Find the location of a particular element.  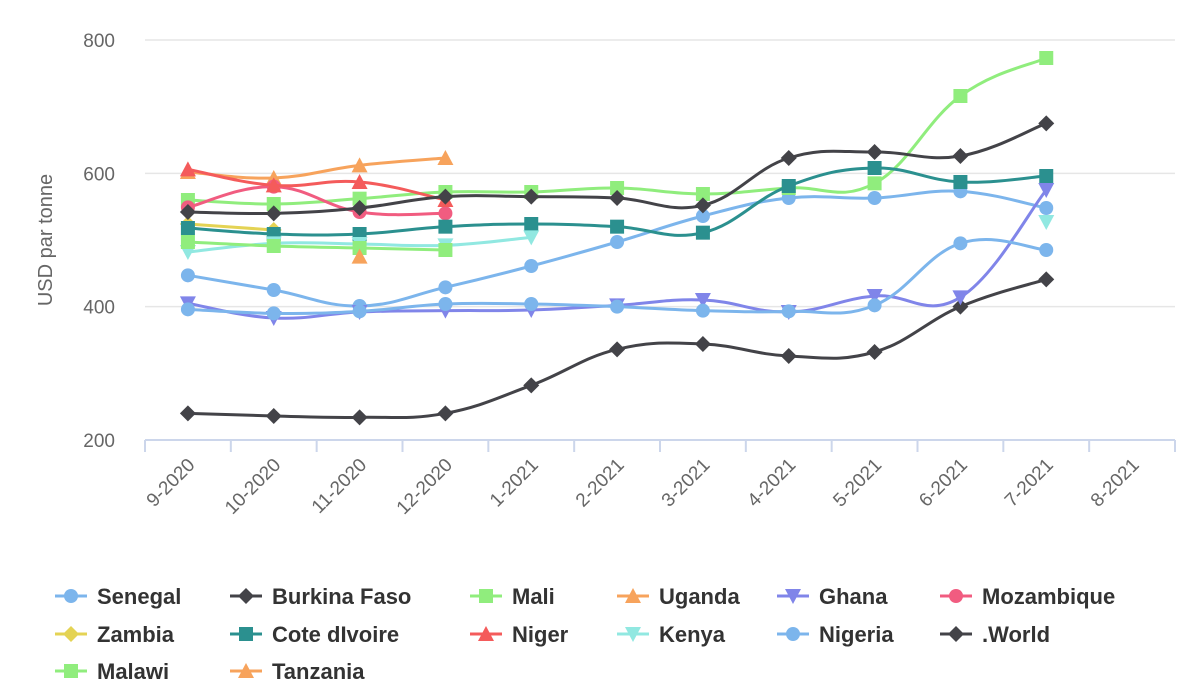

x-tick-label: 5-2021 is located at coordinates (857, 483).